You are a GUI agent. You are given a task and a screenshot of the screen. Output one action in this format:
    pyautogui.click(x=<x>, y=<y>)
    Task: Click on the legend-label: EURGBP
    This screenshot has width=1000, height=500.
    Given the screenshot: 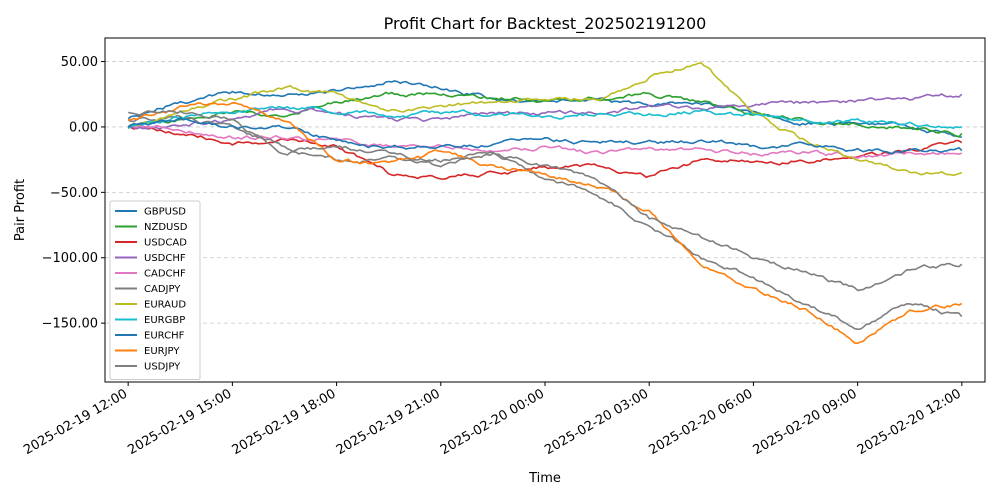 What is the action you would take?
    pyautogui.click(x=164, y=320)
    